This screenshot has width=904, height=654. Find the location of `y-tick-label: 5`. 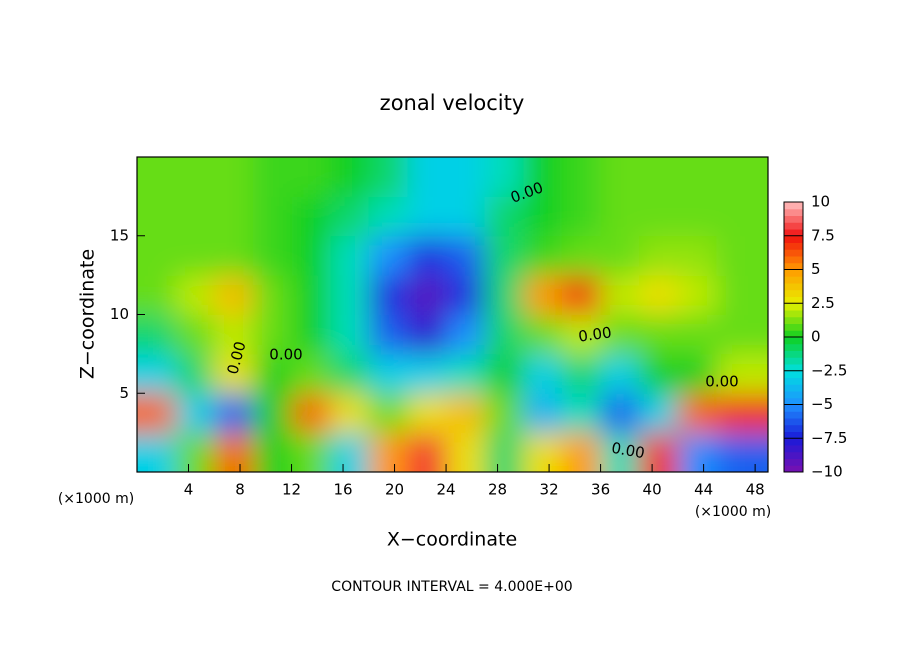

y-tick-label: 5 is located at coordinates (124, 393).